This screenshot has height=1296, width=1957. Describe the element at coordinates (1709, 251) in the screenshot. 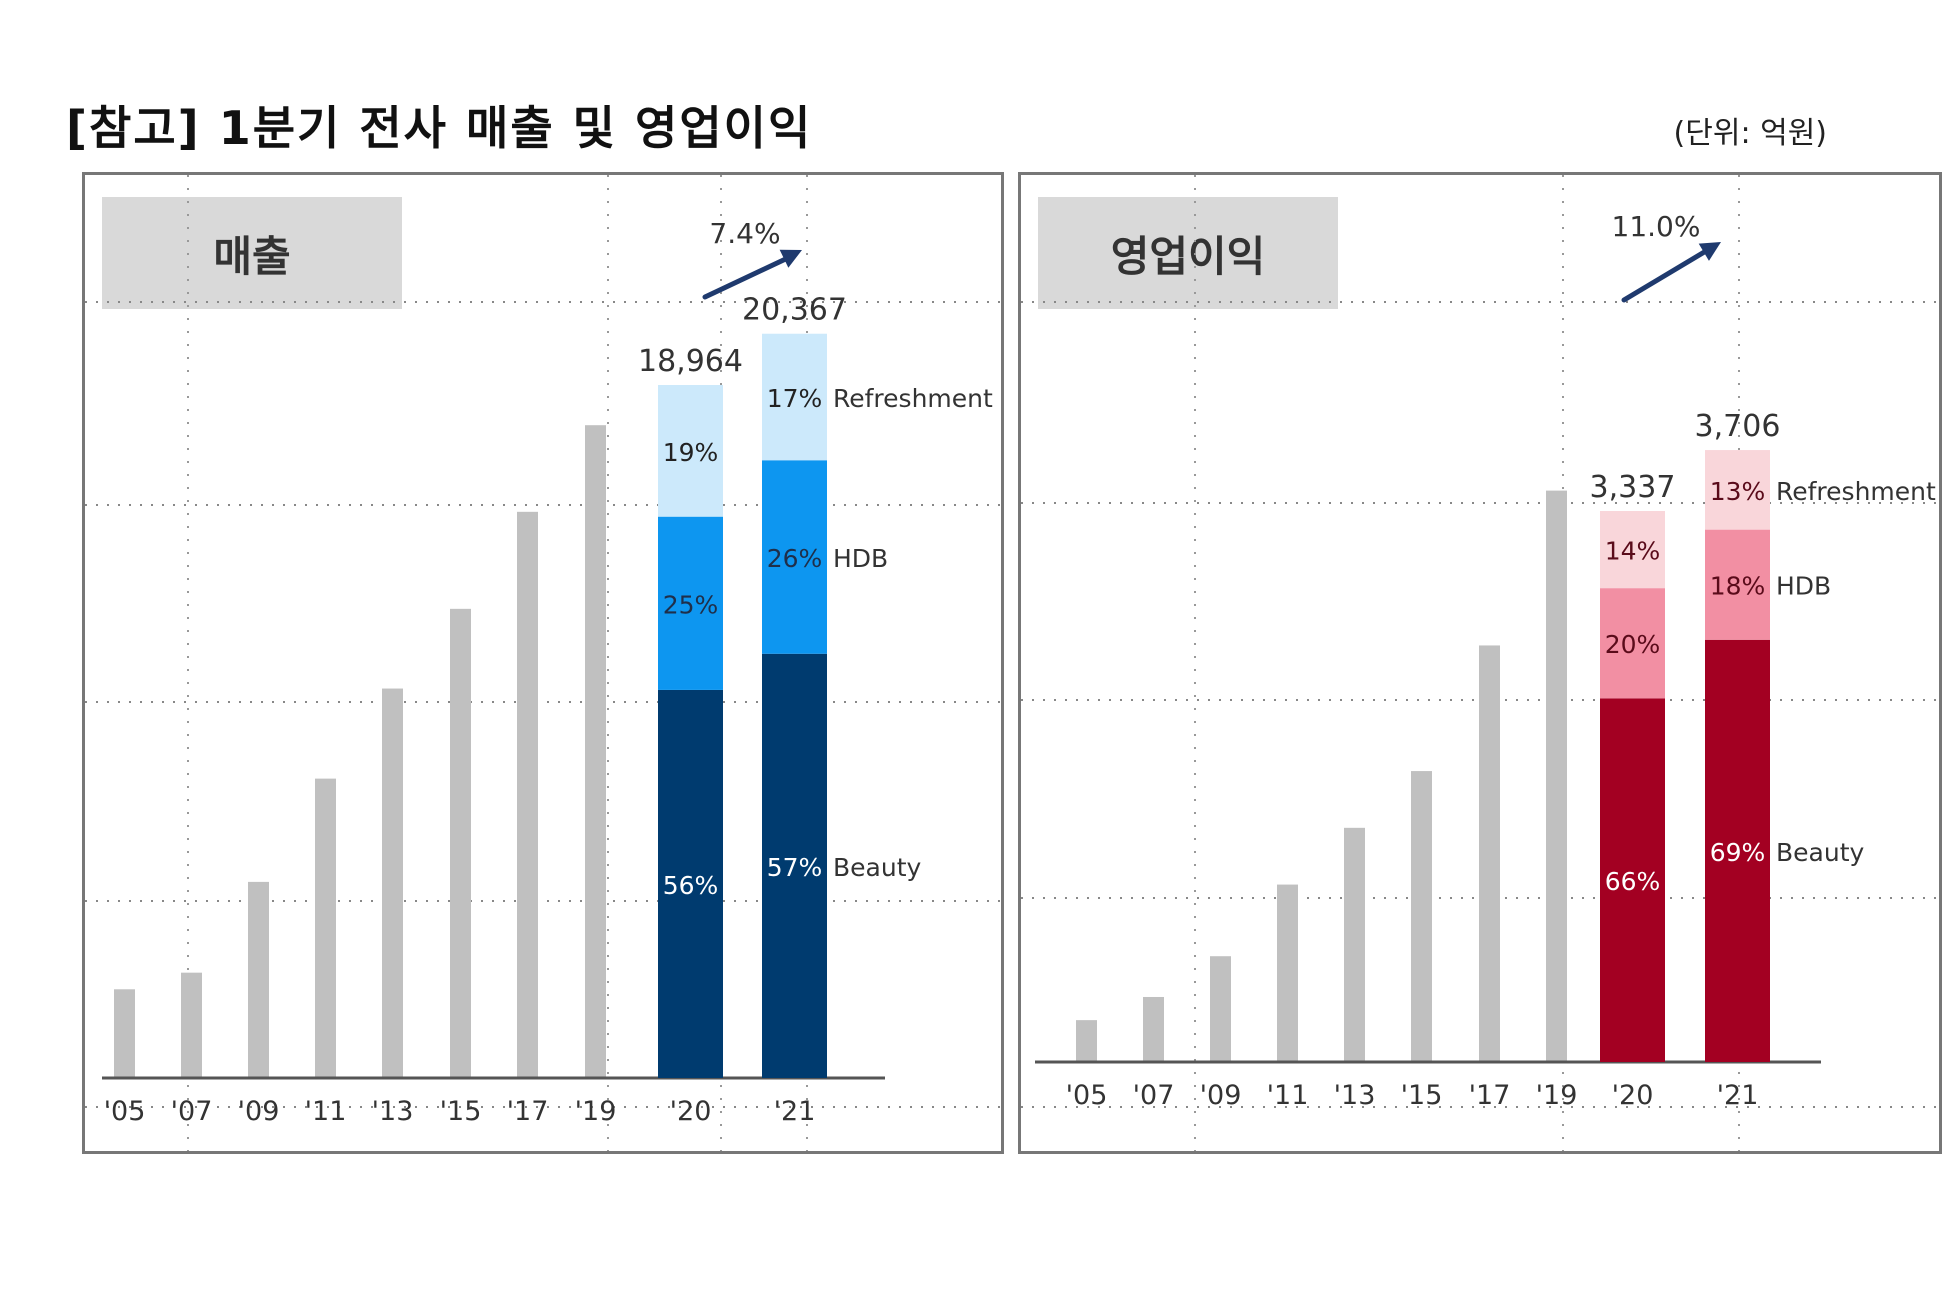

I see `profit-growth-arrow-head` at that location.